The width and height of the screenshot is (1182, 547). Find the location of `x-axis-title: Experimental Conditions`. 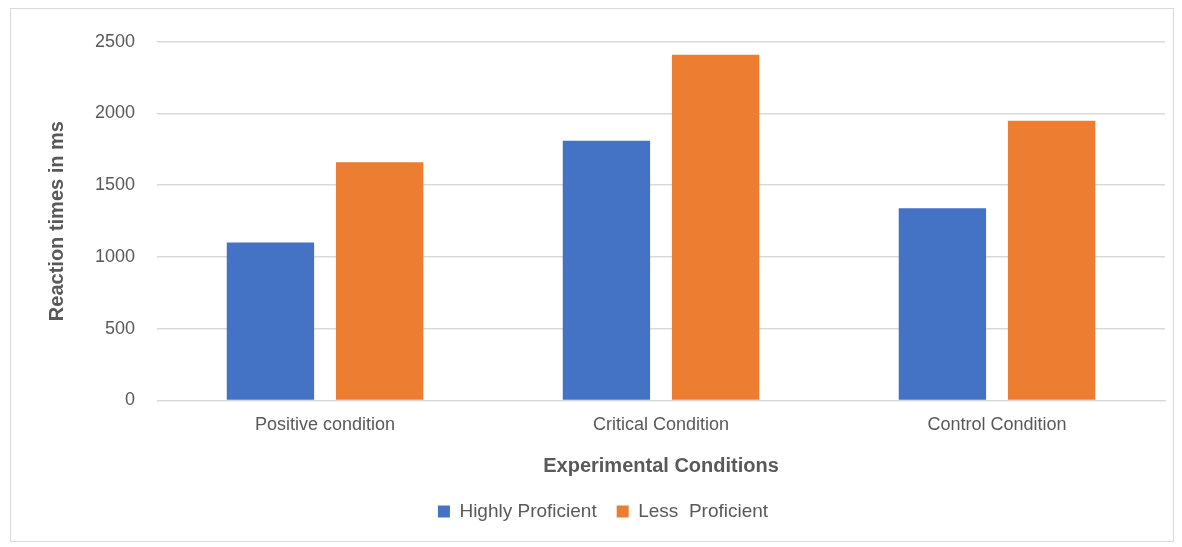

x-axis-title: Experimental Conditions is located at coordinates (661, 464).